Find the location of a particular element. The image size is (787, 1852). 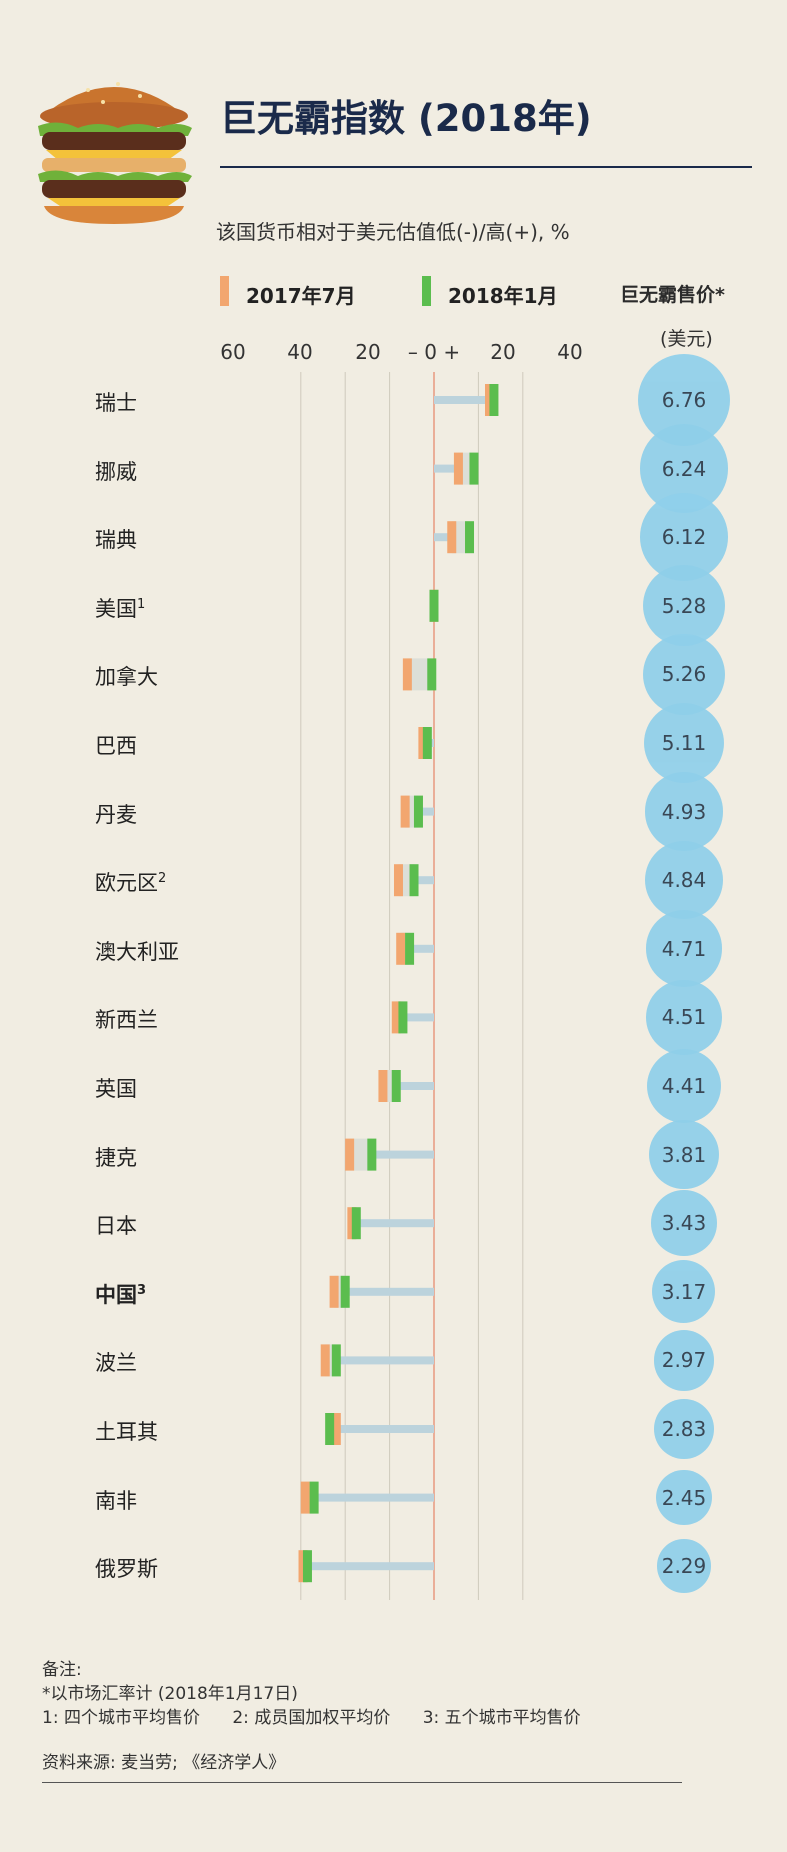

country-label: 瑞典 is located at coordinates (116, 540).